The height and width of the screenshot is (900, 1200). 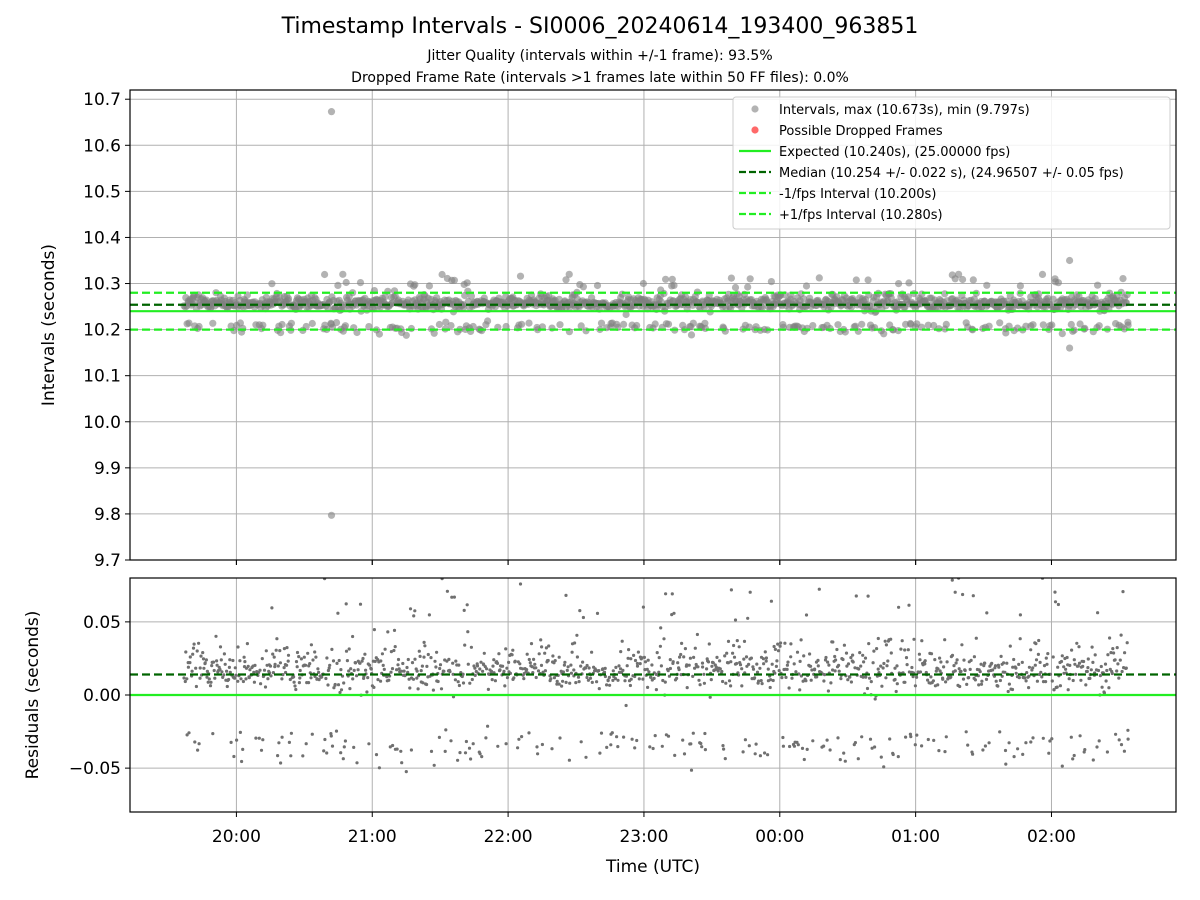 I want to click on bot-x-tick-label-4: 00:00, so click(x=779, y=837).